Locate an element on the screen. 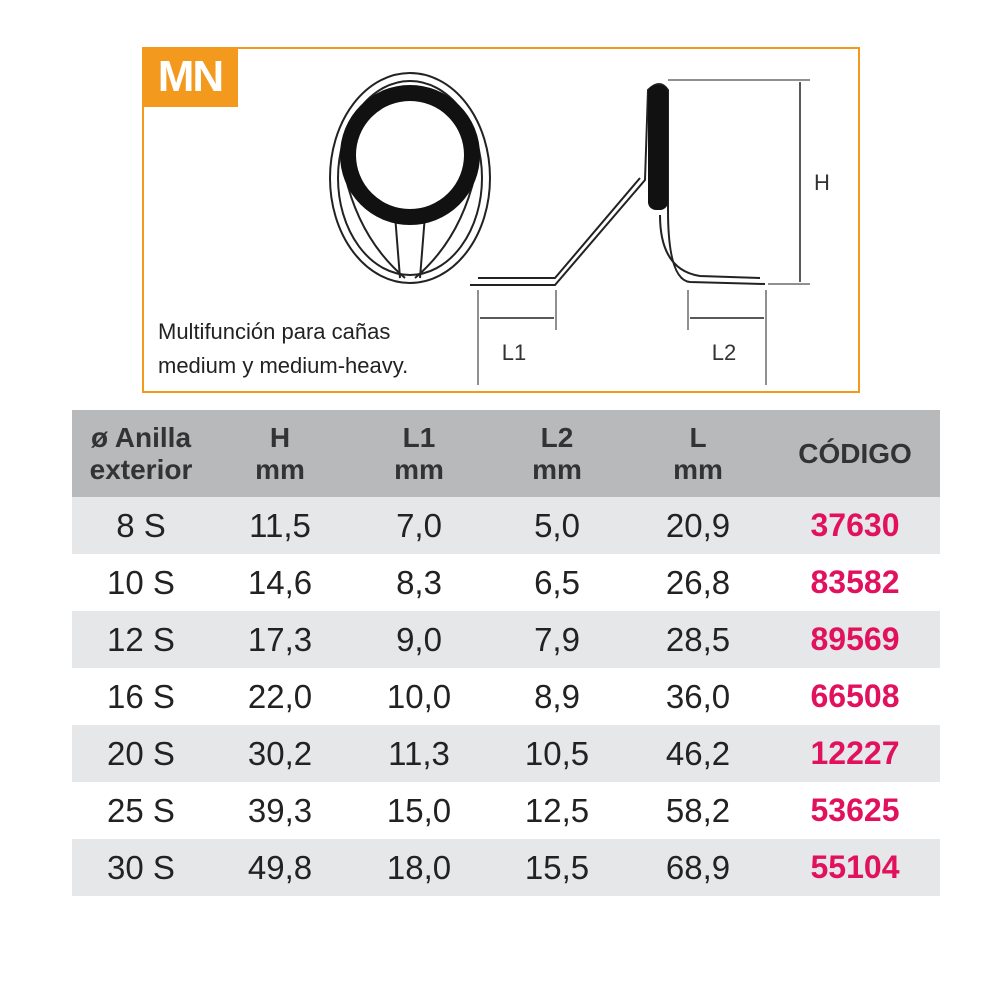  table-cell: 8,9 is located at coordinates (557, 696).